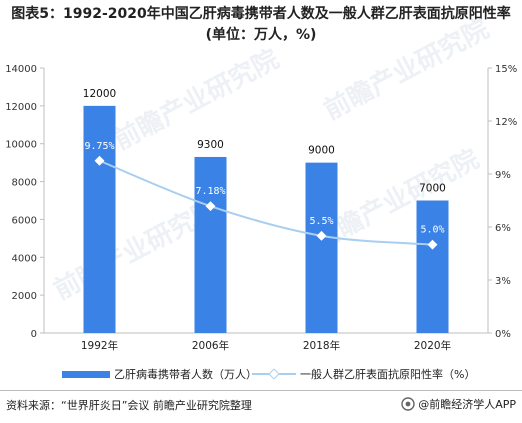 The height and width of the screenshot is (423, 522). What do you see at coordinates (261, 405) in the screenshot?
I see `footer: 资料来源：“世界肝炎日”会议 前瞻产业研究院整理 @前瞻经济学人APP` at bounding box center [261, 405].